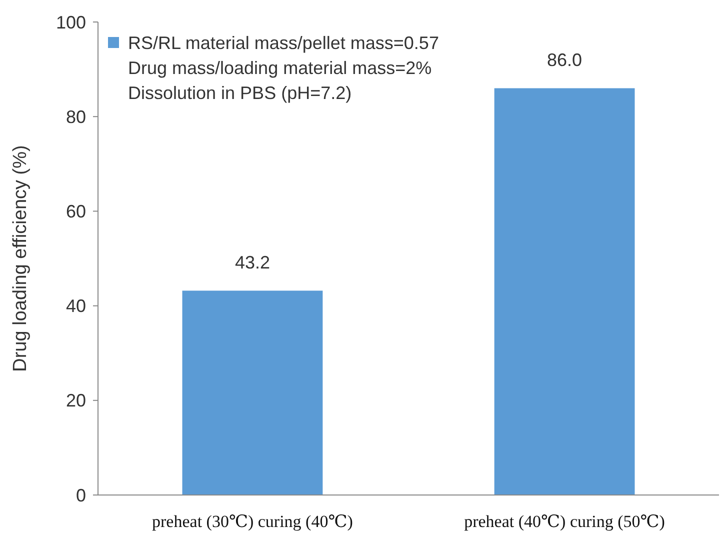 The height and width of the screenshot is (538, 721). Describe the element at coordinates (76, 306) in the screenshot. I see `y-tick-label: 40` at that location.